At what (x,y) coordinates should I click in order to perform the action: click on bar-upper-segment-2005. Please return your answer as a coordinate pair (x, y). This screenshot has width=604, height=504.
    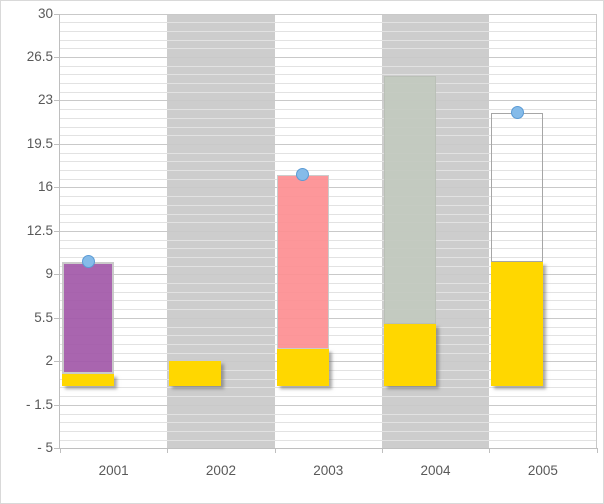
    Looking at the image, I should click on (517, 187).